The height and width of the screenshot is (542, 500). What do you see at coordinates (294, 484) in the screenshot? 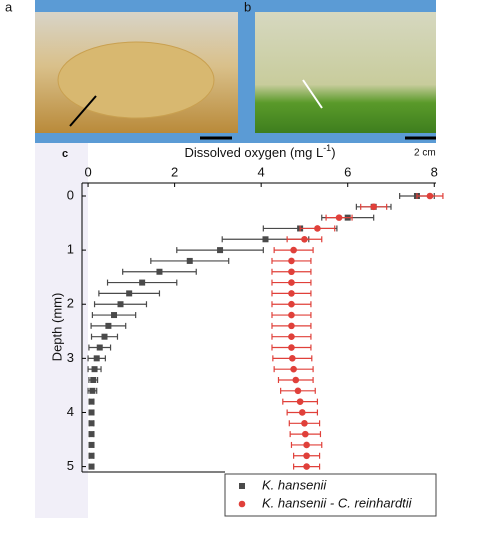
I see `legend-label: K. hansenii` at bounding box center [294, 484].